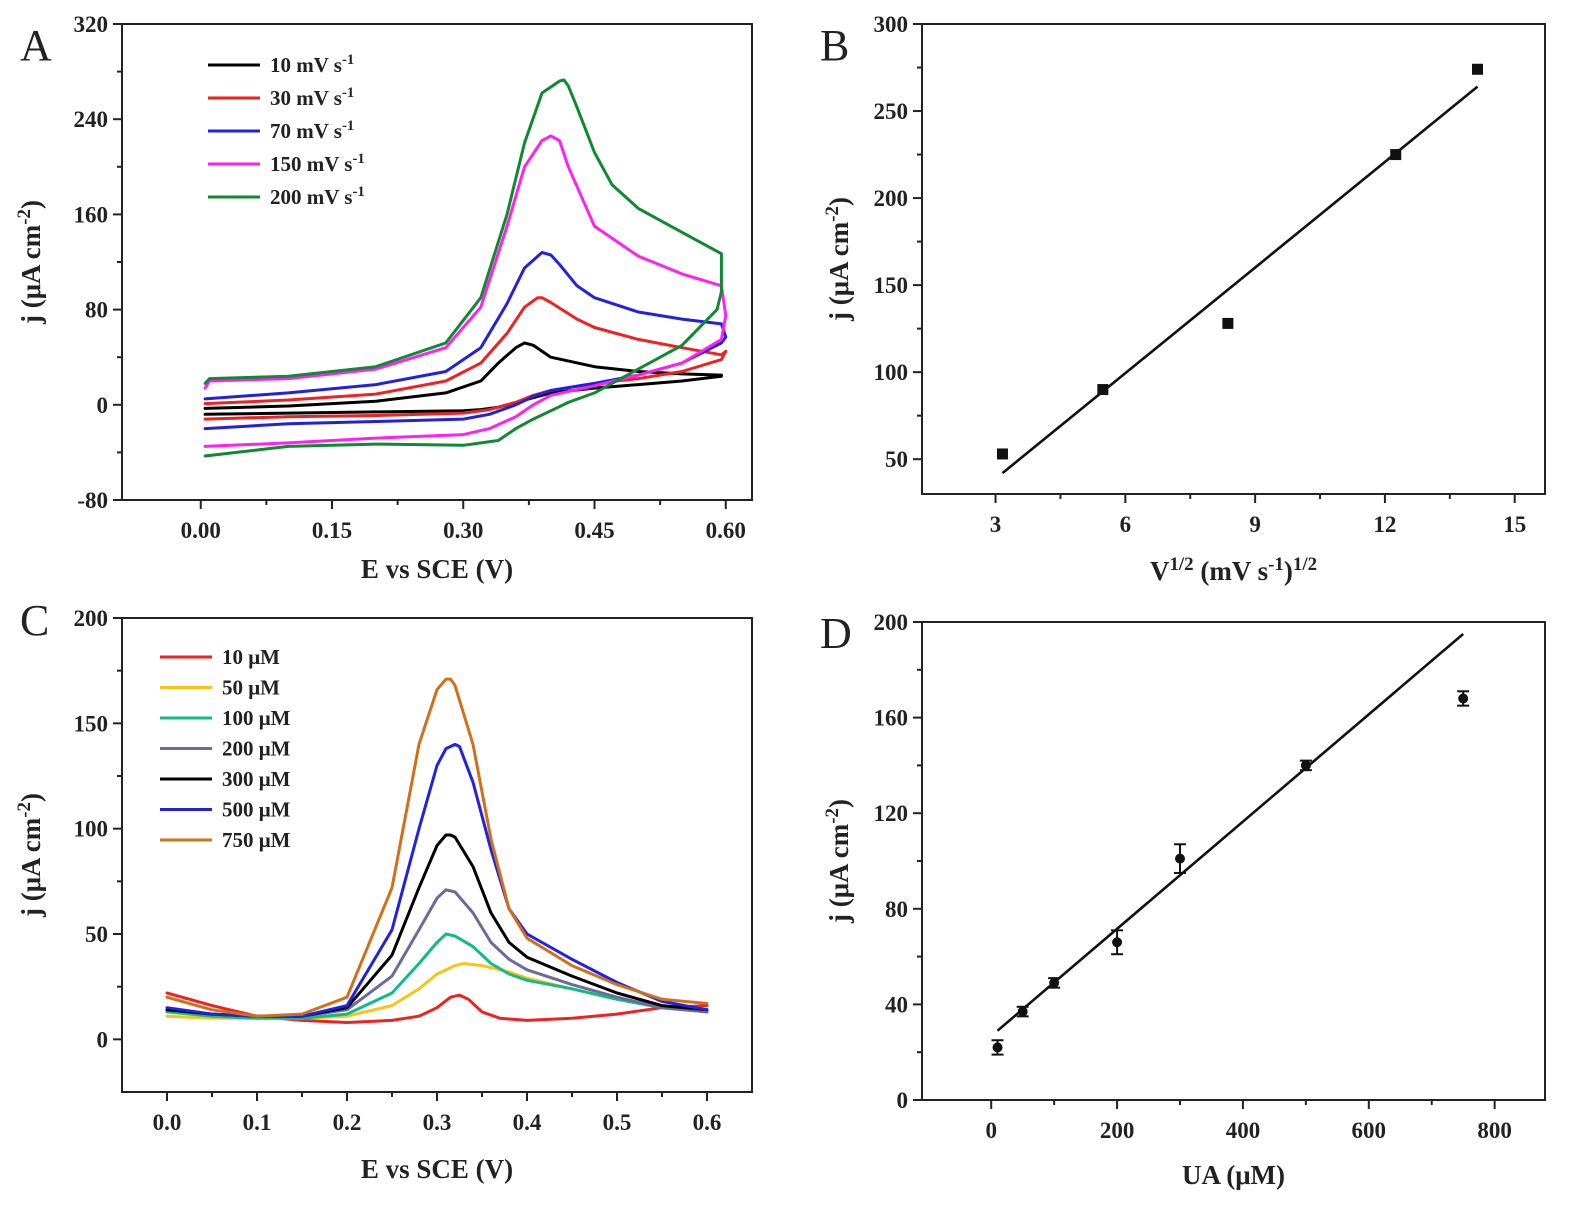 This screenshot has height=1219, width=1591. What do you see at coordinates (891, 24) in the screenshot?
I see `y-tick-label: 300` at bounding box center [891, 24].